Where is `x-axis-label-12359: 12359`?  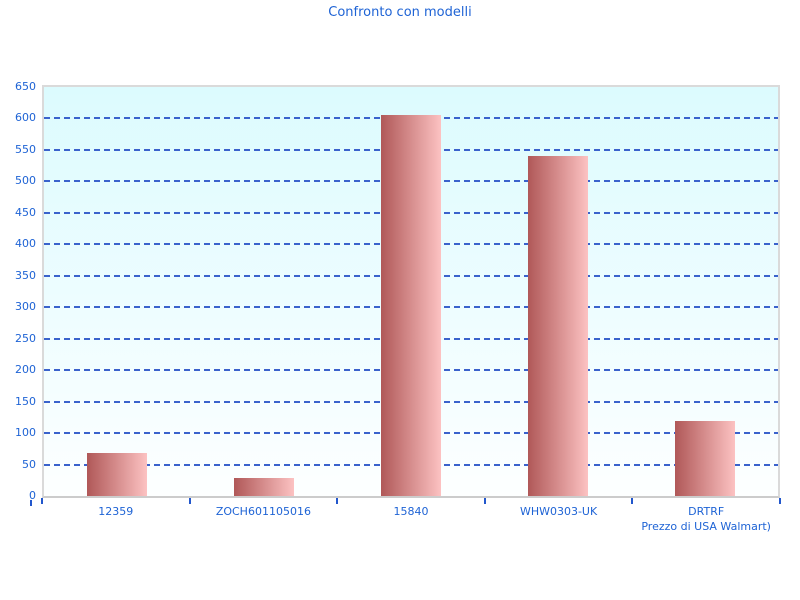
x-axis-label-12359: 12359 is located at coordinates (116, 519).